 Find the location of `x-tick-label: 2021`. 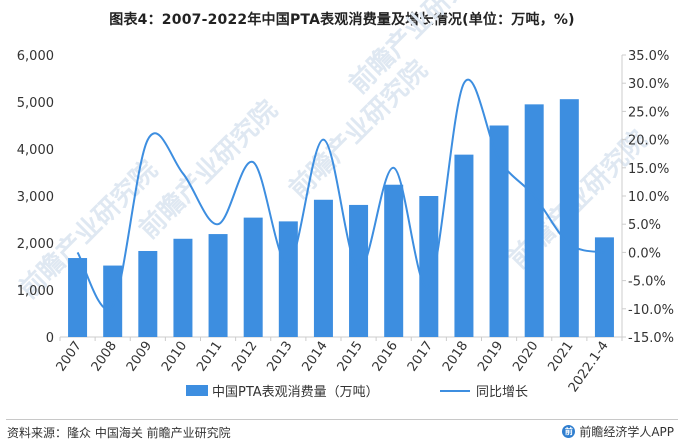

x-tick-label: 2021 is located at coordinates (560, 357).